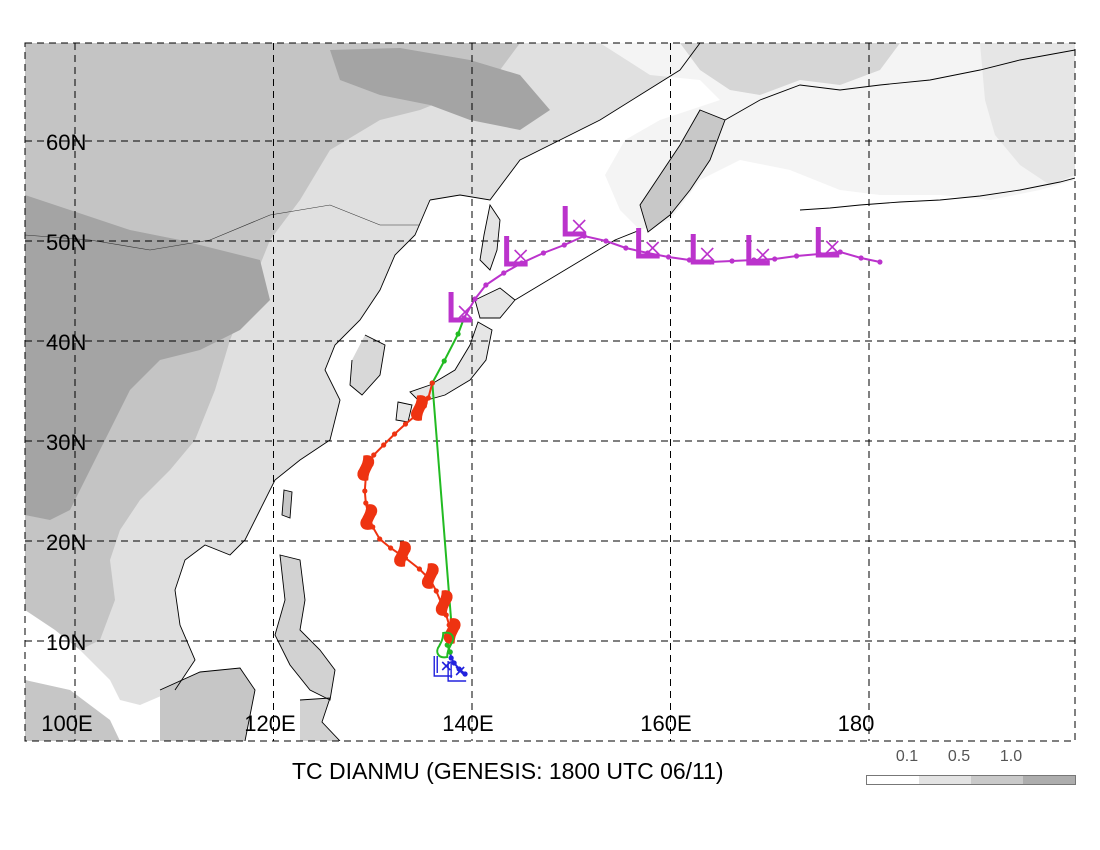 Image resolution: width=1100 pixels, height=850 pixels. I want to click on land-far-east, so click(837, 136).